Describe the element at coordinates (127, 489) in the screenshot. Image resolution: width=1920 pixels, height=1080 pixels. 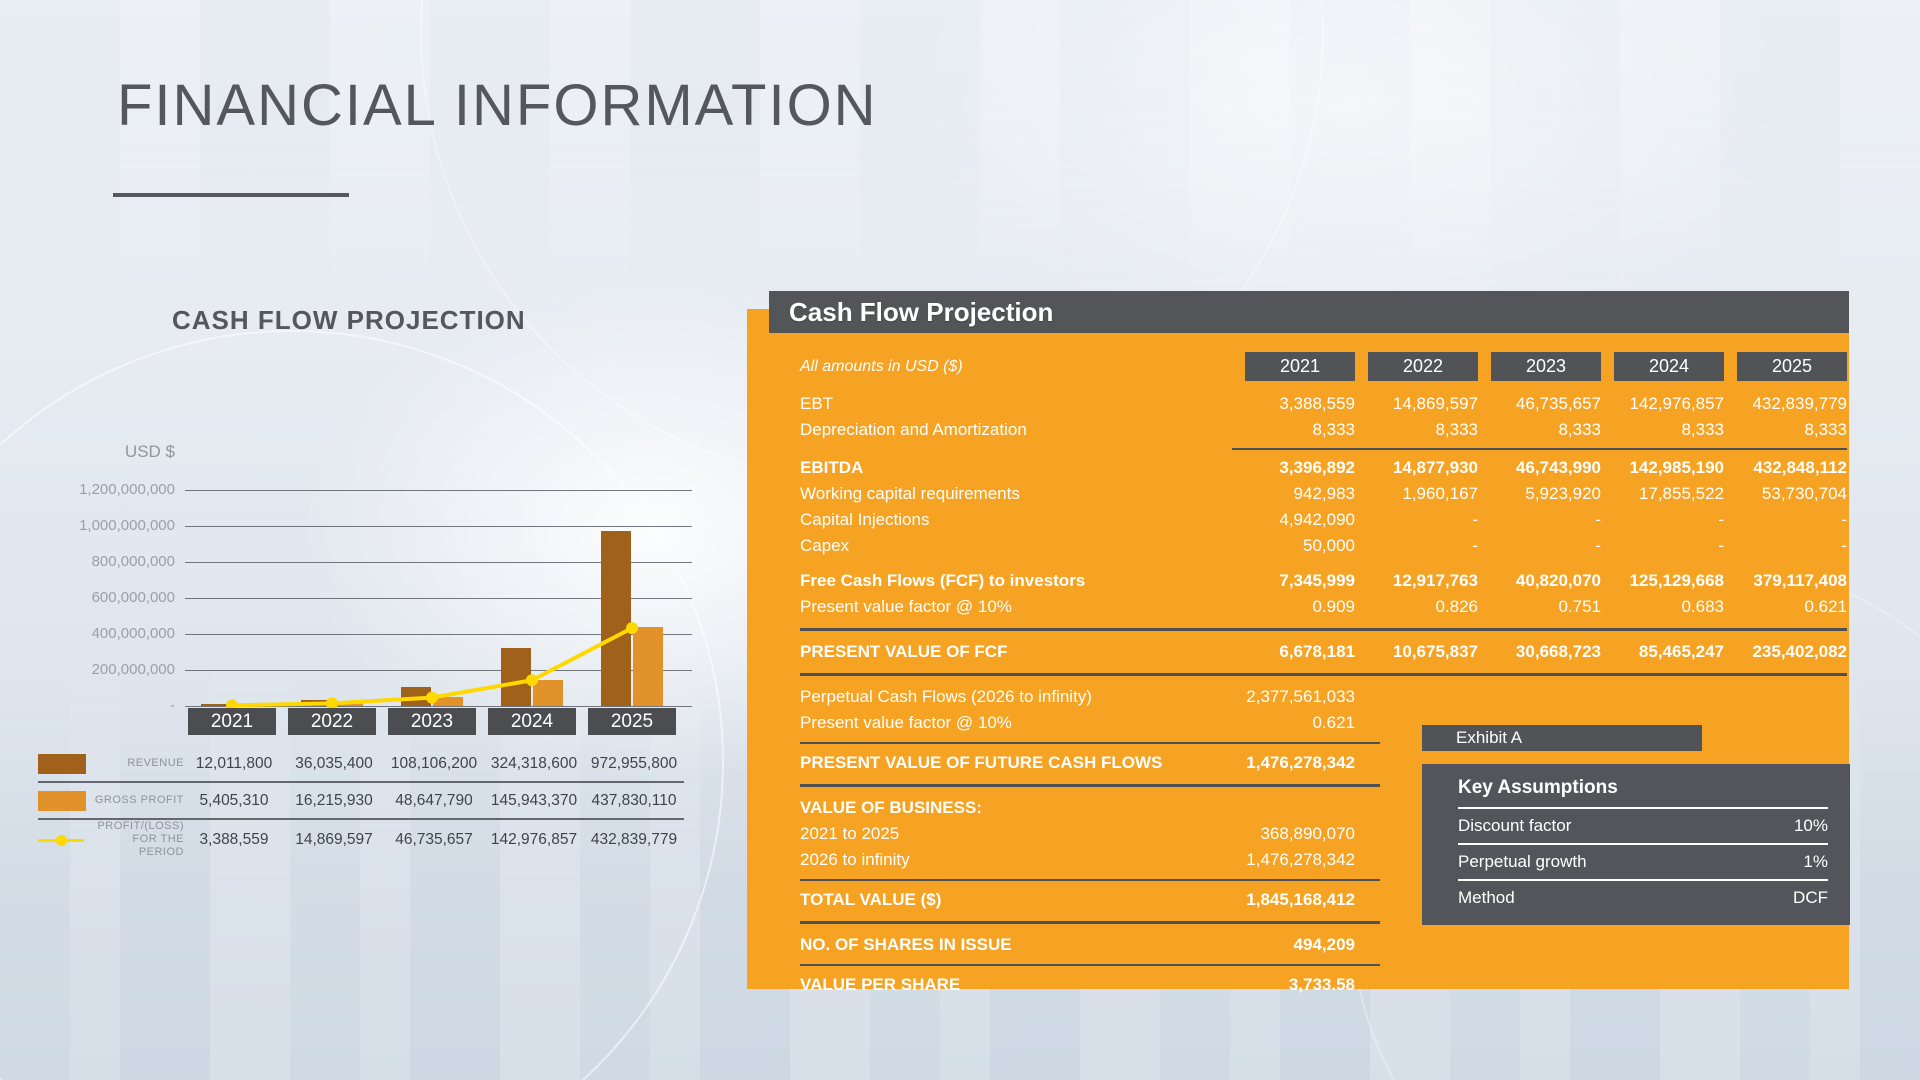
I see `y-tick-label: 1,200,000,000` at that location.